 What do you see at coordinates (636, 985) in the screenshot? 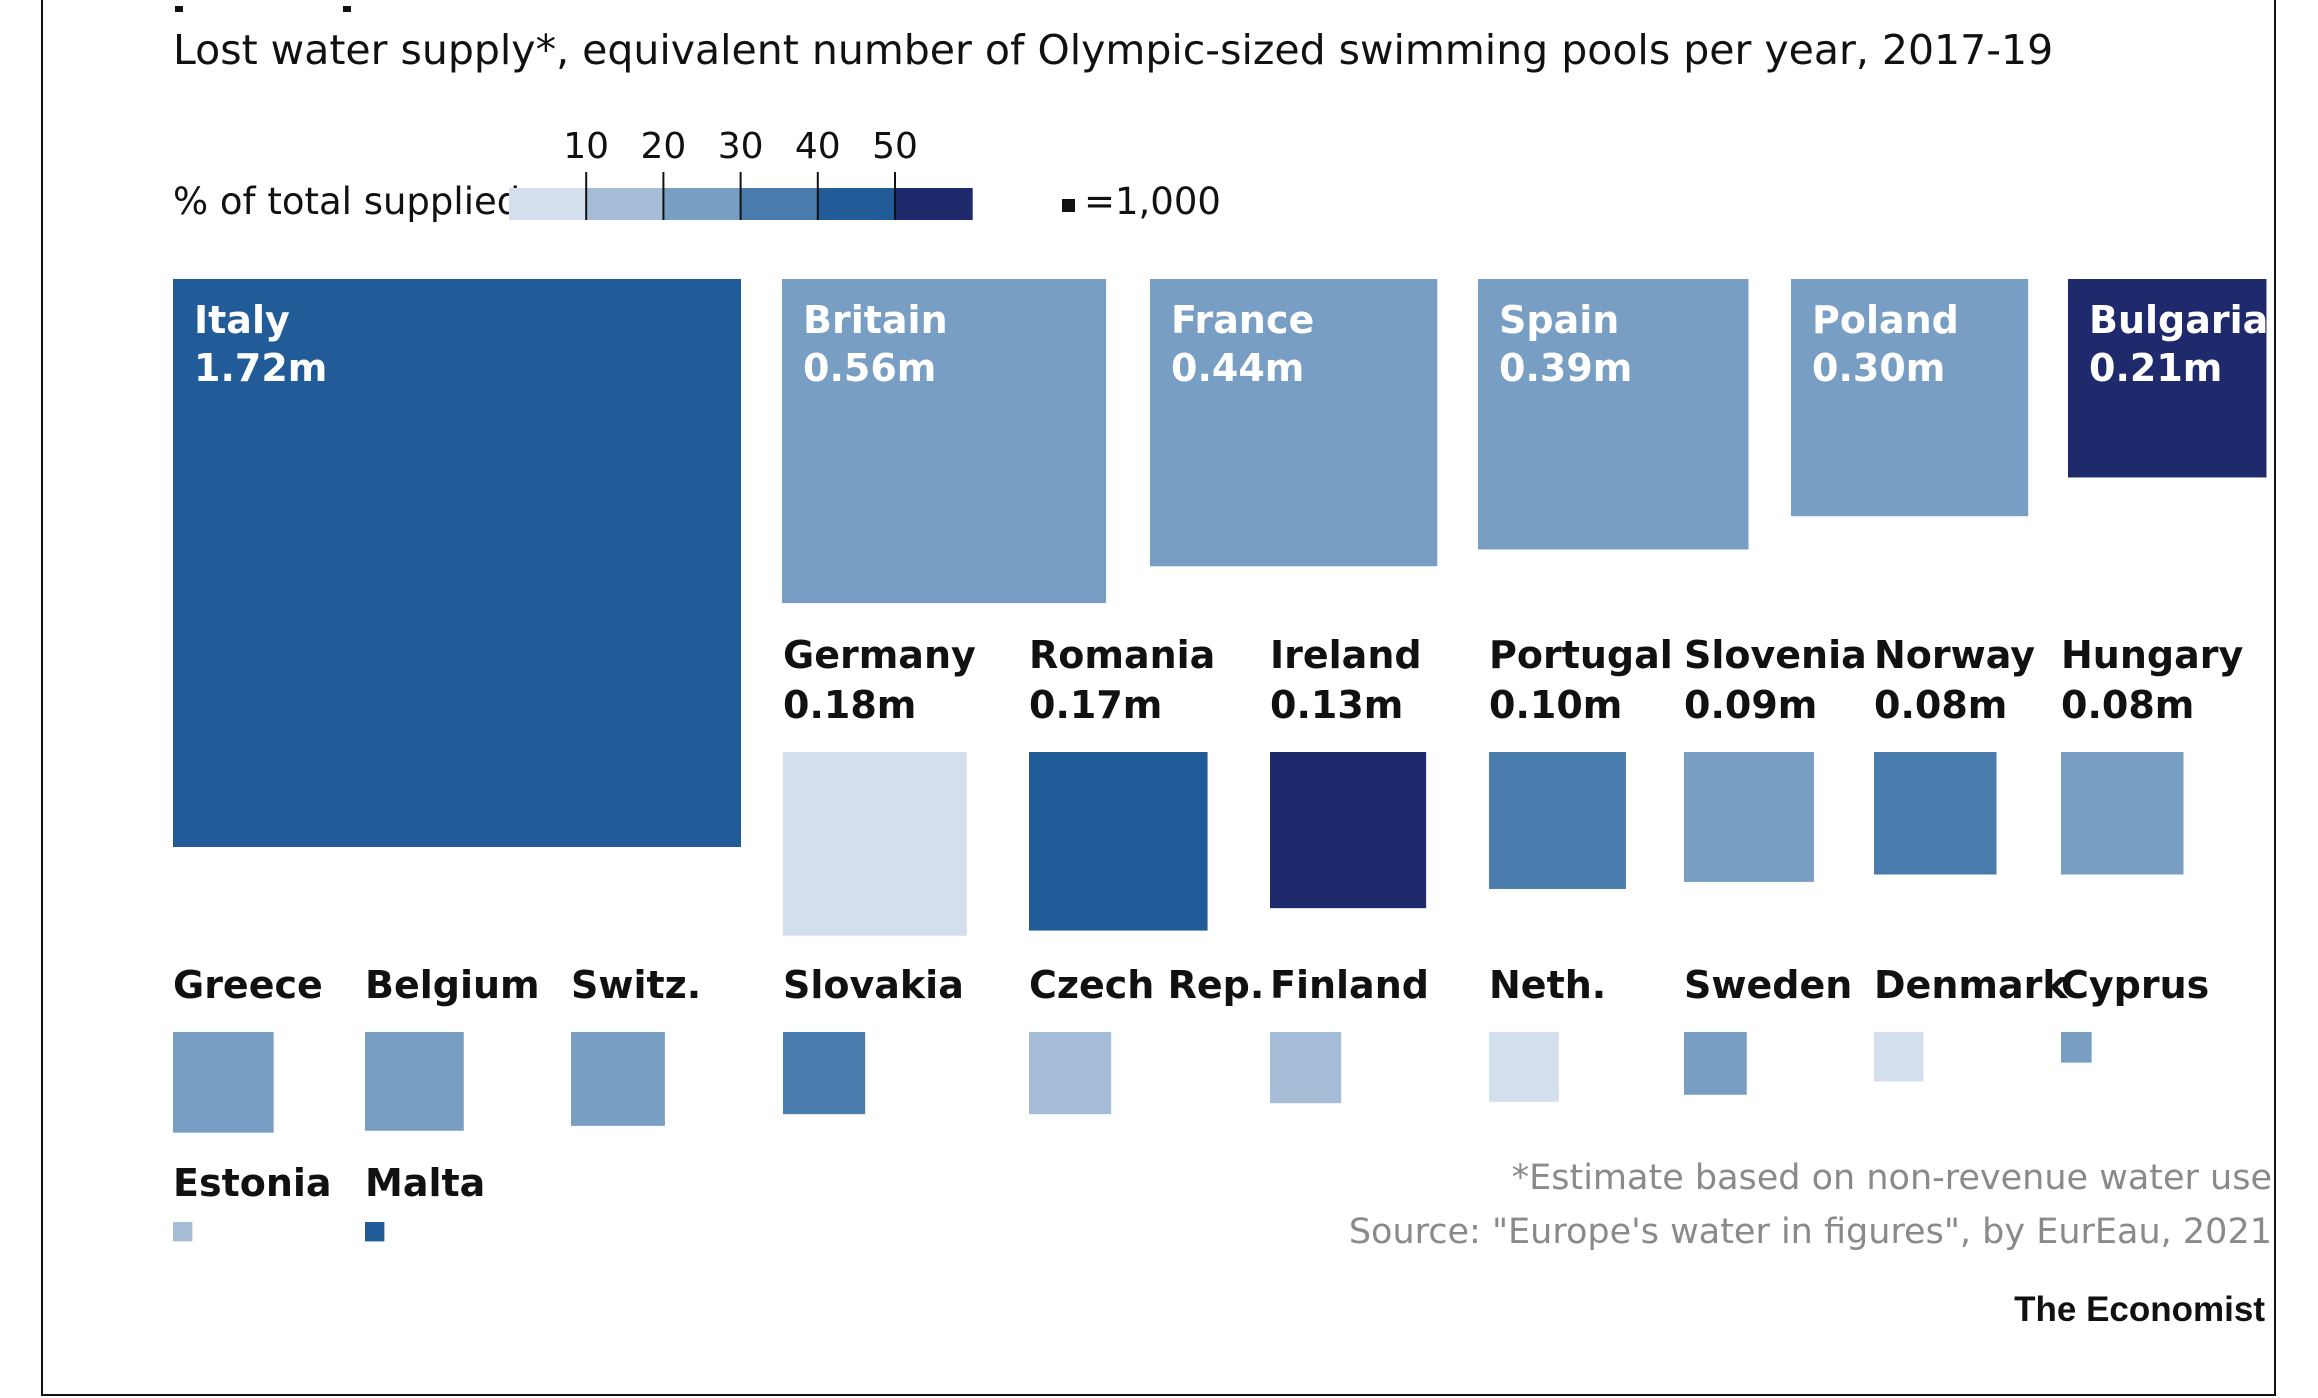
I see `country-label-switz: Switz.` at bounding box center [636, 985].